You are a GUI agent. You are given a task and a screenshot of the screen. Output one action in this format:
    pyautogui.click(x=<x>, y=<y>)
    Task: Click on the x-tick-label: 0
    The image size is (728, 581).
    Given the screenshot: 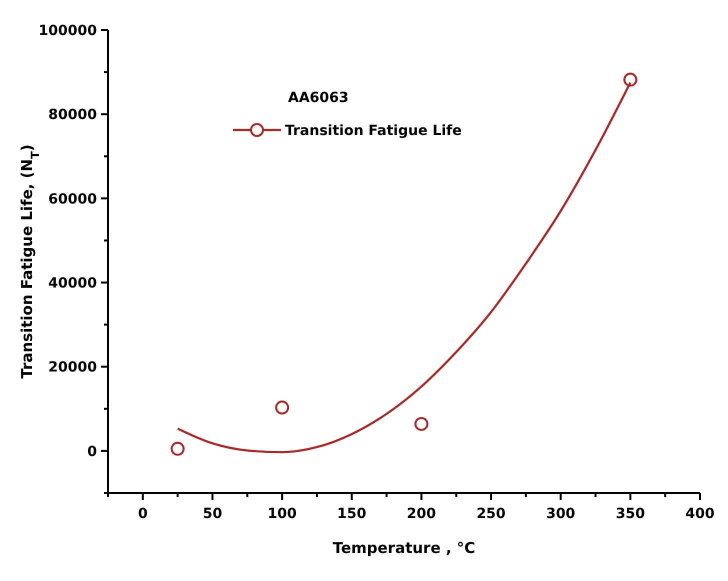 What is the action you would take?
    pyautogui.click(x=143, y=514)
    